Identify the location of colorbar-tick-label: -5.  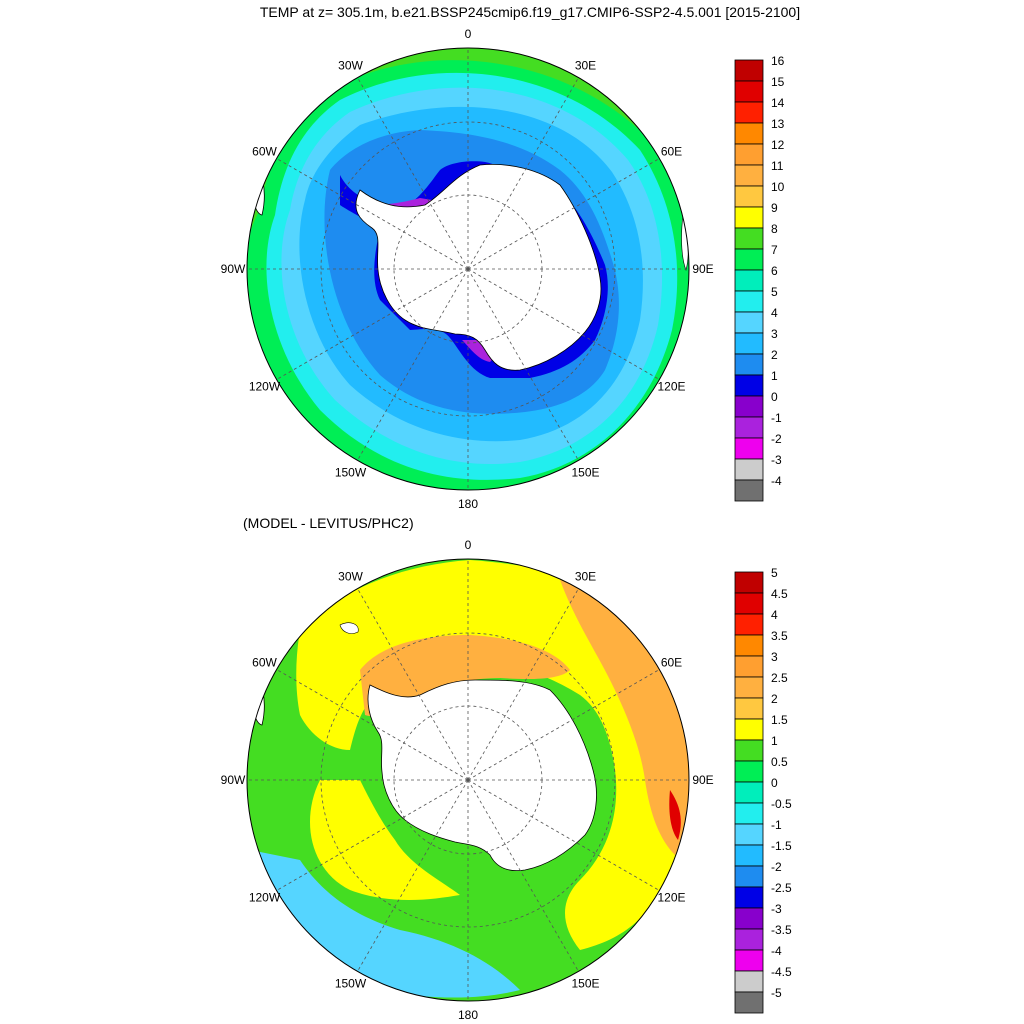
(776, 993).